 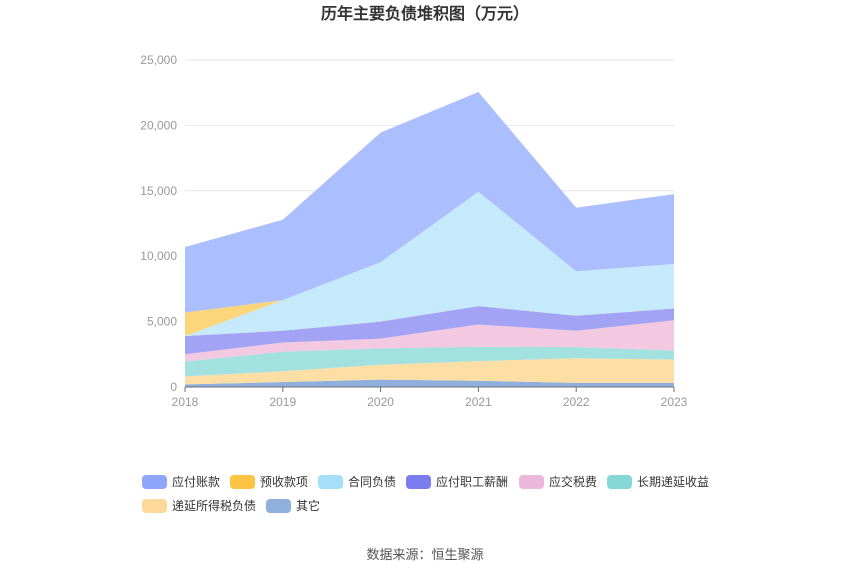 What do you see at coordinates (478, 402) in the screenshot?
I see `x-tick-label: 2021` at bounding box center [478, 402].